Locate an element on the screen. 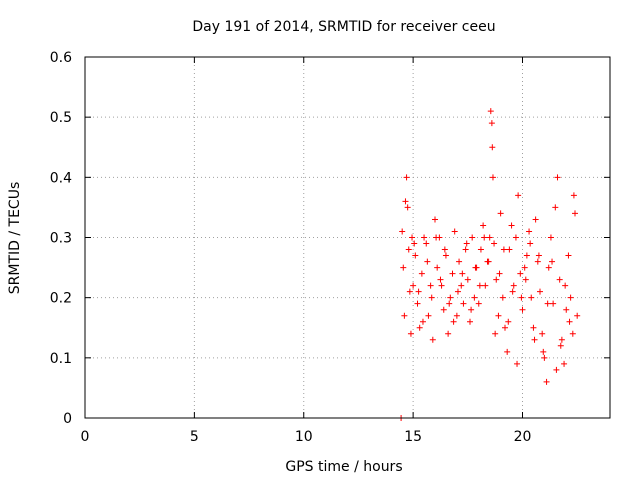 The height and width of the screenshot is (480, 640). y-tick-label: 0.2 is located at coordinates (61, 299).